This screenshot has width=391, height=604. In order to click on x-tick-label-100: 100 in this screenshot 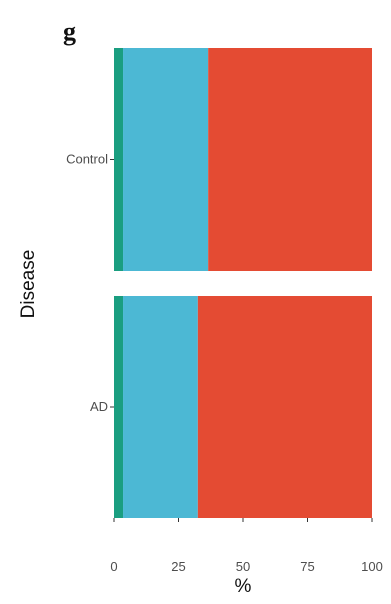, I will do `click(372, 566)`.